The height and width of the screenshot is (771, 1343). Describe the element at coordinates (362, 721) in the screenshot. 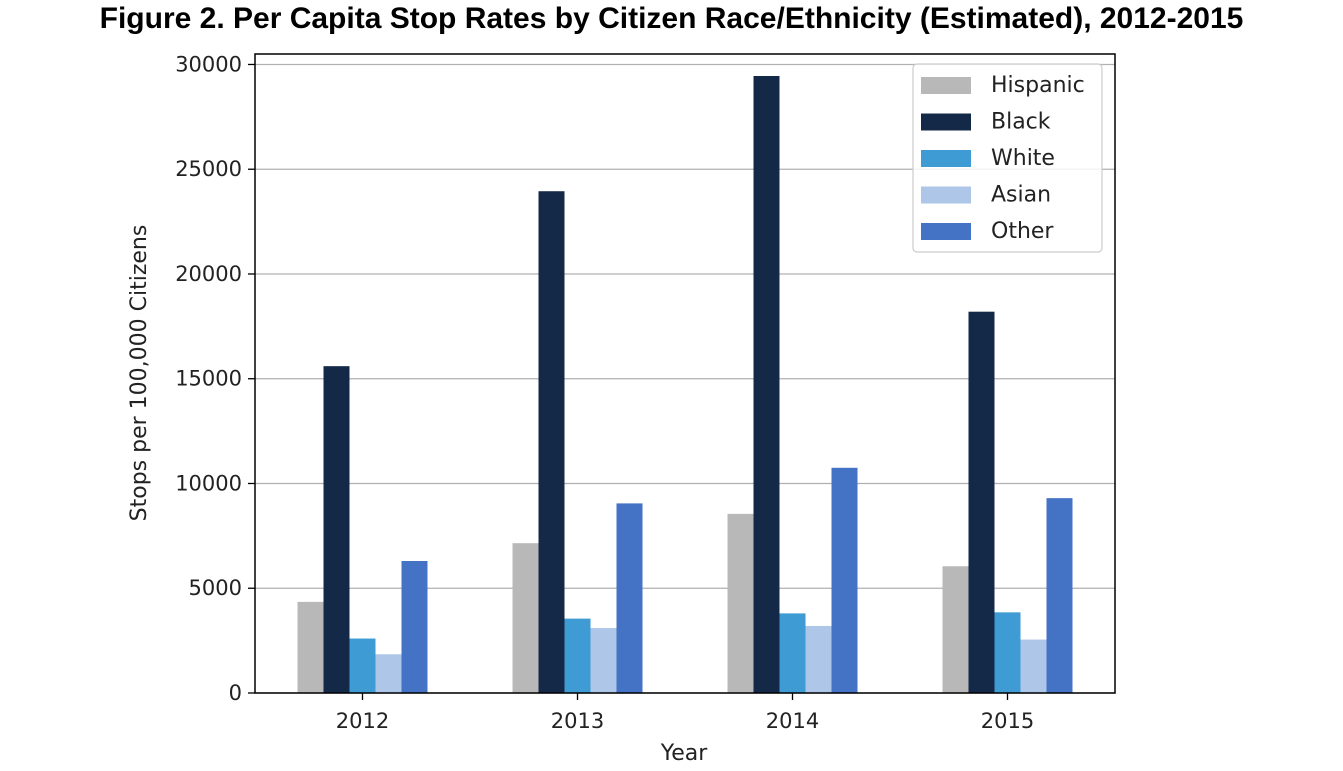

I see `x-tick-label: 2012` at that location.